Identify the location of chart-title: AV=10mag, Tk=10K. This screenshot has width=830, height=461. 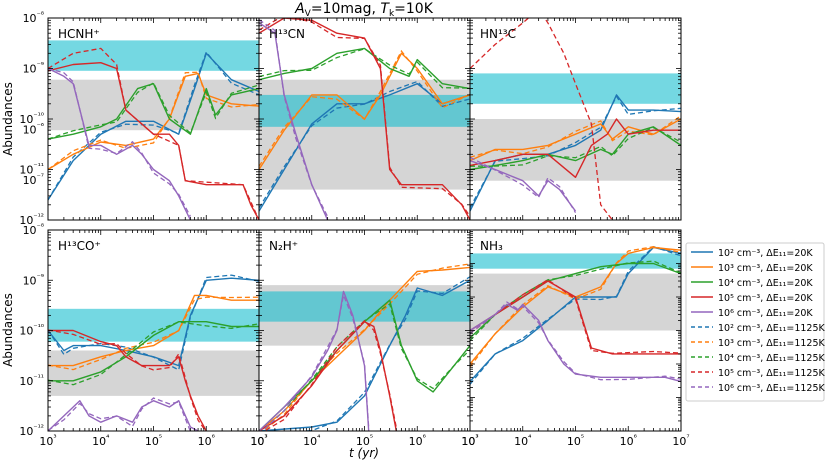
(364, 10).